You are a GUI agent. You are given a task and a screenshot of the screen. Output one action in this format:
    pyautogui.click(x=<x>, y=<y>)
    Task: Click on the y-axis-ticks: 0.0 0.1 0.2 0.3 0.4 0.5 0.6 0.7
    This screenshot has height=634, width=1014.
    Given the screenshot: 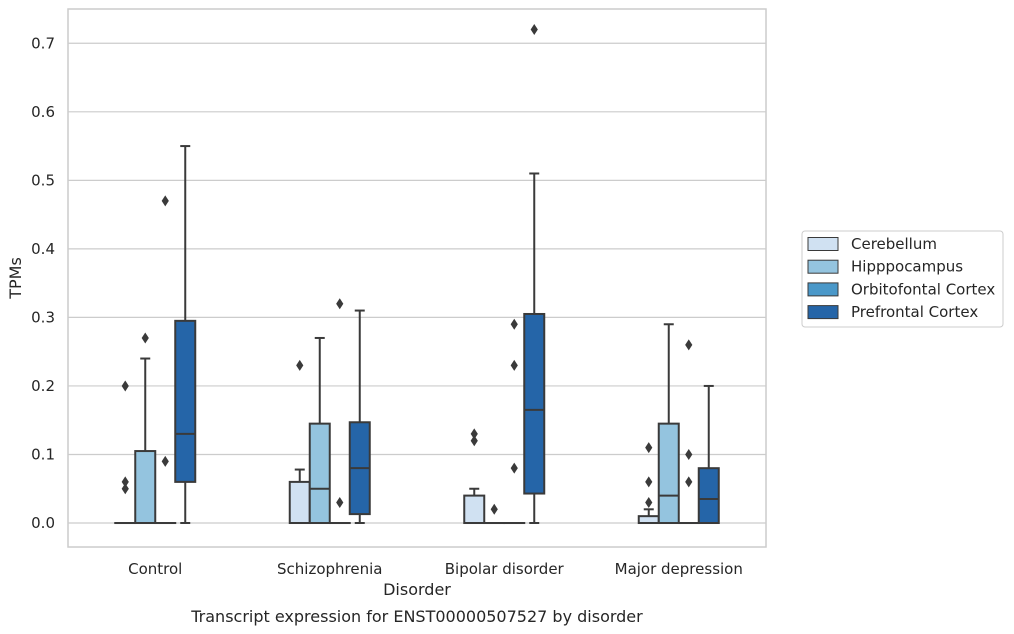 What is the action you would take?
    pyautogui.click(x=43, y=283)
    